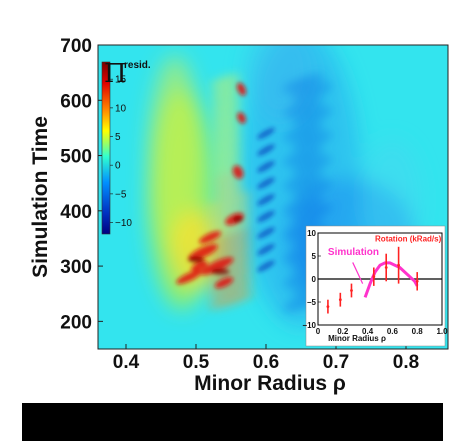 This screenshot has height=443, width=457. What do you see at coordinates (118, 137) in the screenshot?
I see `colorbar-tick-label: 5` at bounding box center [118, 137].